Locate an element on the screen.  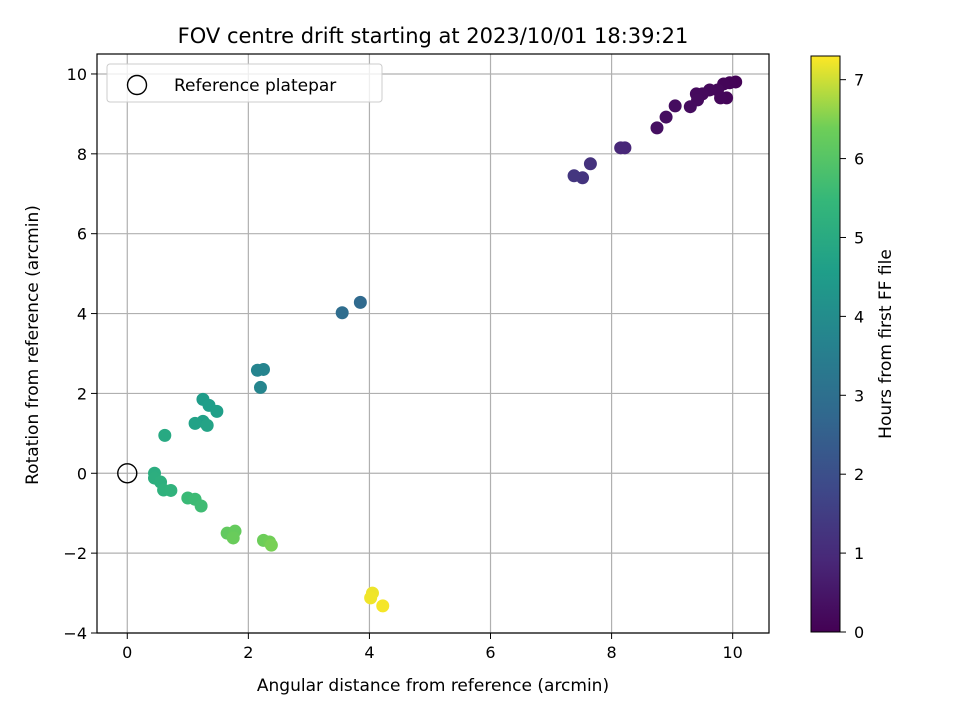
y-tick-label: 6 is located at coordinates (82, 234).